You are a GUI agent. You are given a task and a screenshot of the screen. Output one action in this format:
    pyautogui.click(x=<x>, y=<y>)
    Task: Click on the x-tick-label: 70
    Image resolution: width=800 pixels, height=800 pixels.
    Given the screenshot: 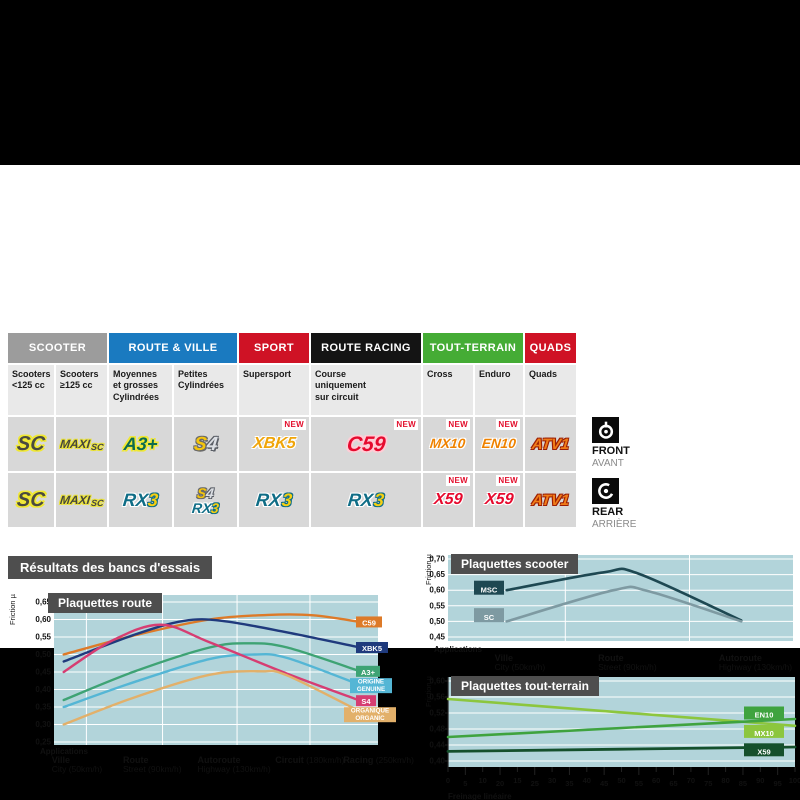 What is the action you would take?
    pyautogui.click(x=691, y=780)
    